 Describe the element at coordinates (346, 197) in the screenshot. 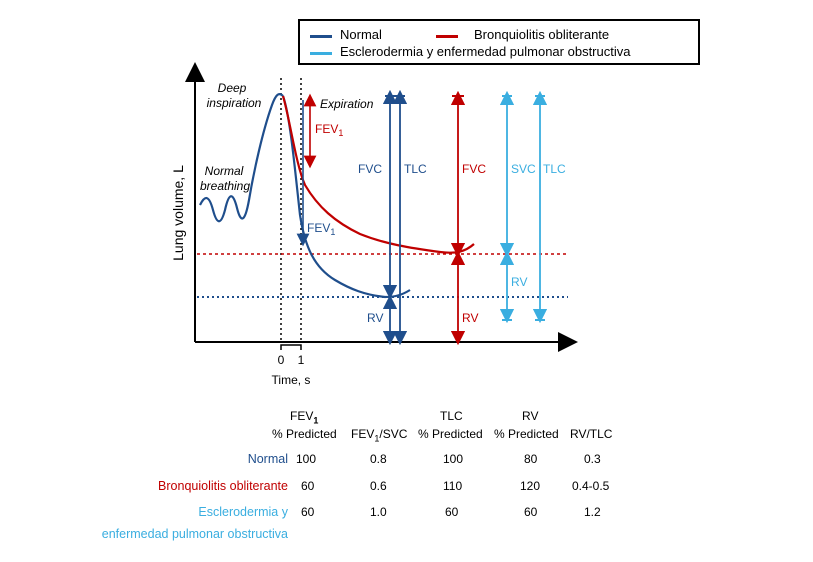

I see `normal-expiration-curve` at that location.